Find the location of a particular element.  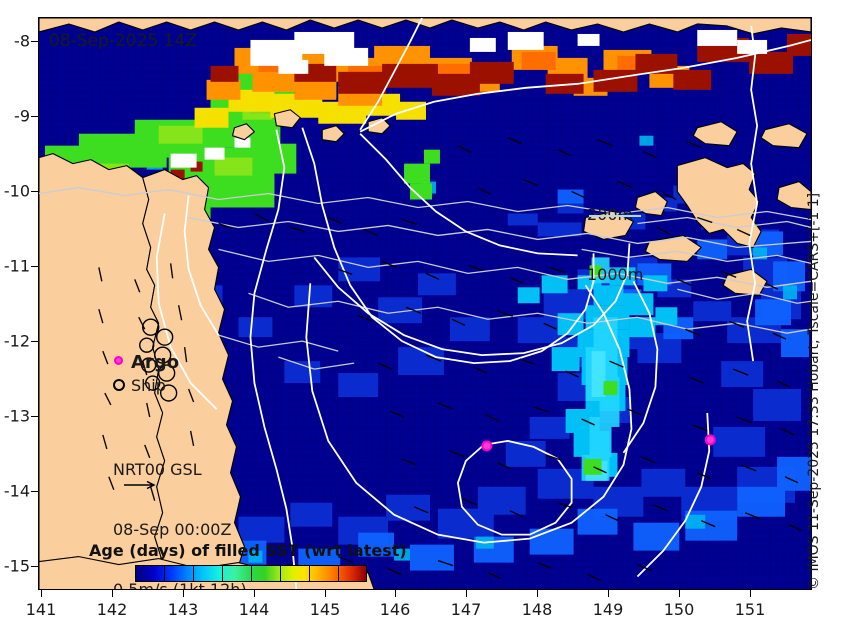

colorbar-tick-label: 1.75 is located at coordinates (337, 587).